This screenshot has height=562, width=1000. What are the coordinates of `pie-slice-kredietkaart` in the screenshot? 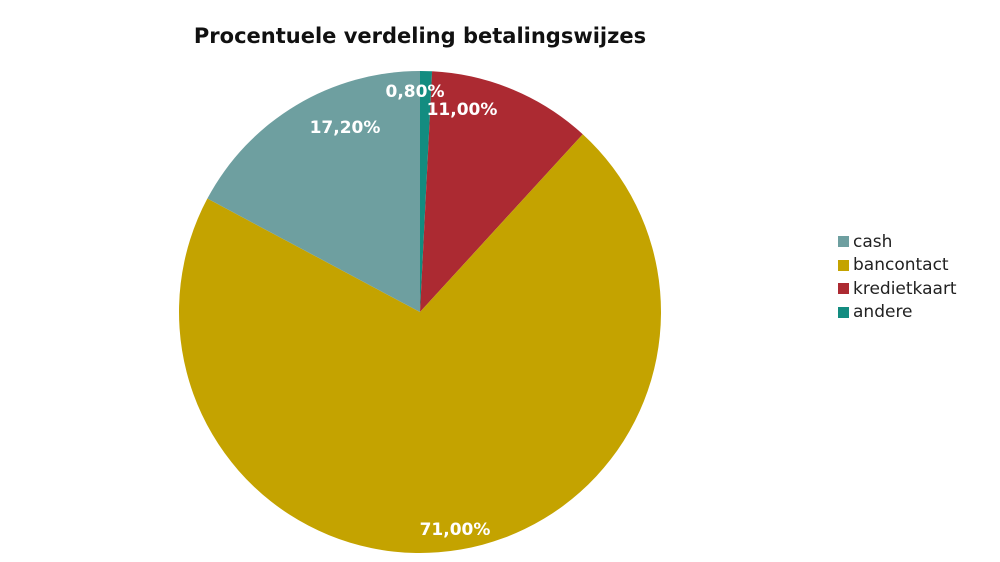 It's located at (501, 192).